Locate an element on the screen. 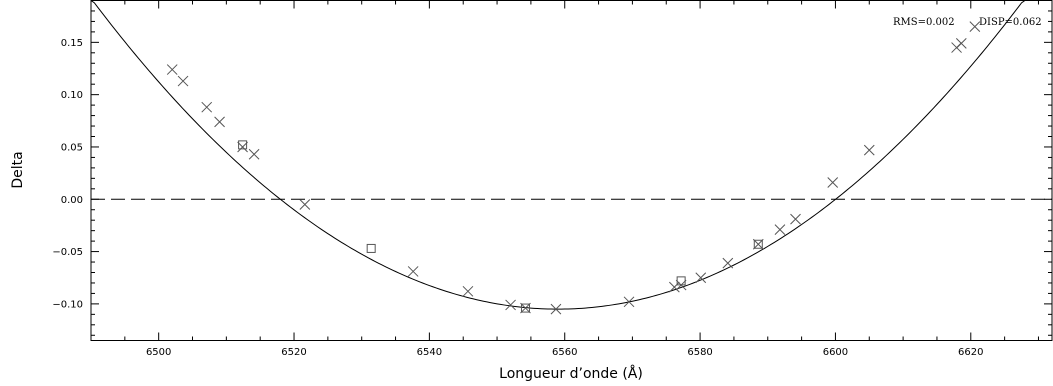 The width and height of the screenshot is (1053, 386). x-tick-label: 6620 is located at coordinates (970, 352).